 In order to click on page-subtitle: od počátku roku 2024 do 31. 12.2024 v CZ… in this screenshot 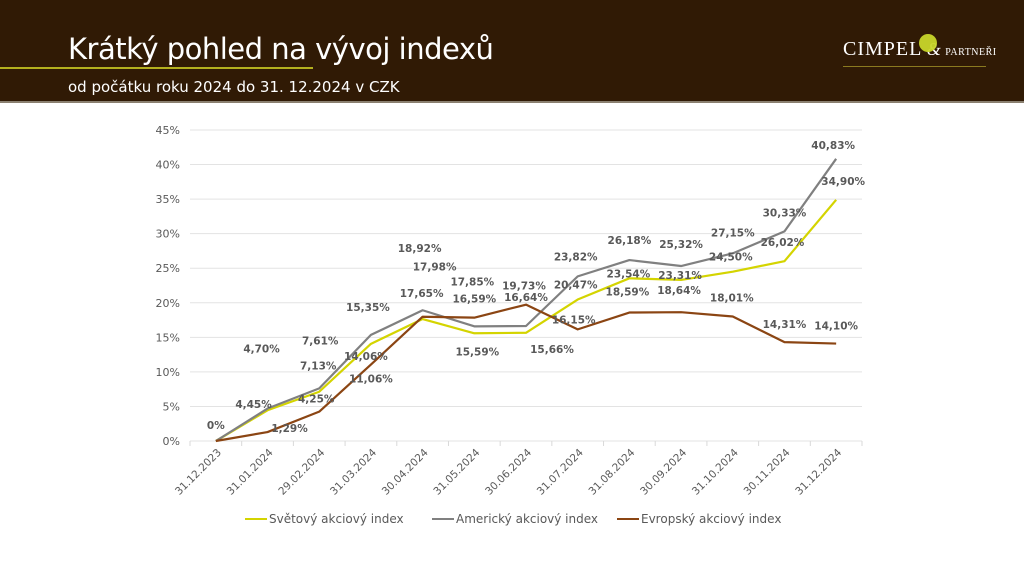, I will do `click(234, 87)`.